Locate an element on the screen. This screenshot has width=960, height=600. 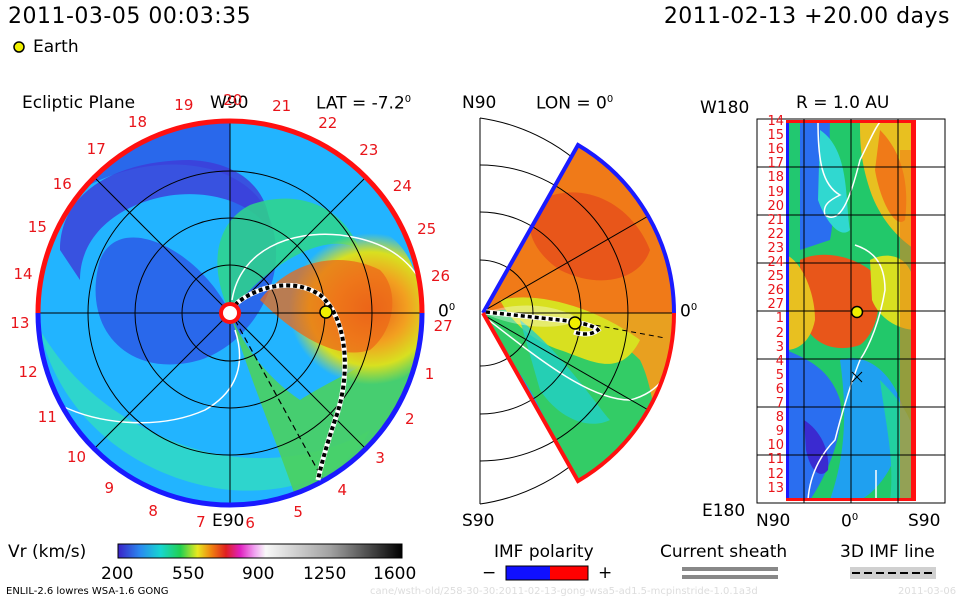
colorbar-tick-550: 550 is located at coordinates (188, 574).